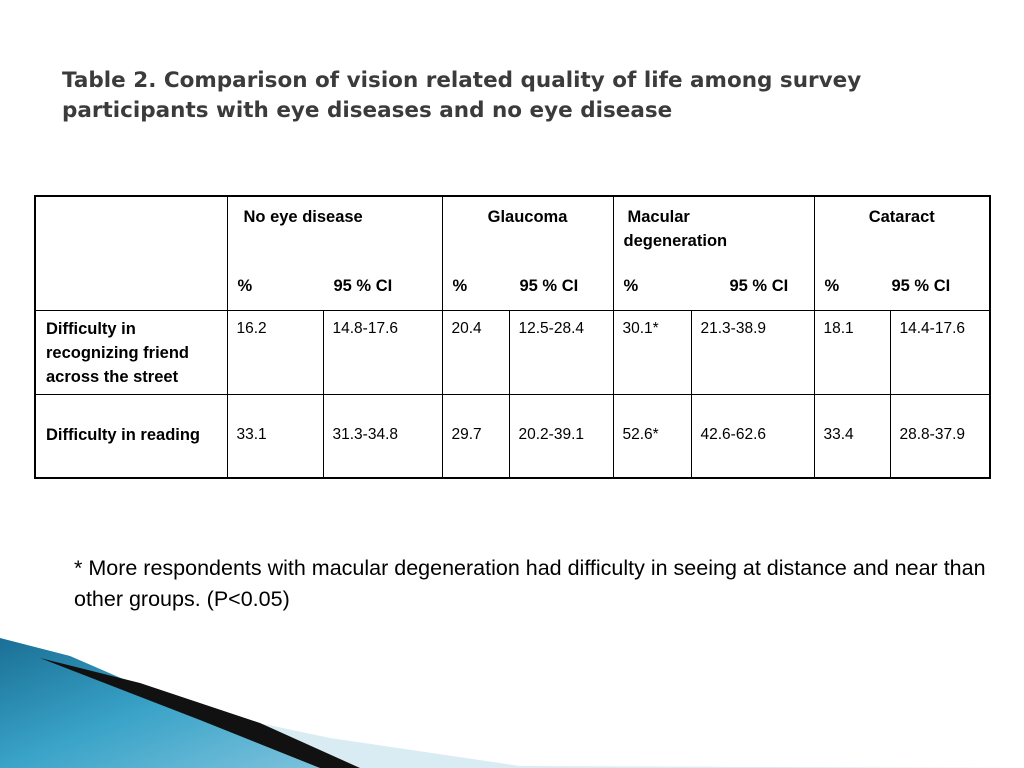 Image resolution: width=1024 pixels, height=768 pixels. I want to click on group-name: No eye disease, so click(303, 217).